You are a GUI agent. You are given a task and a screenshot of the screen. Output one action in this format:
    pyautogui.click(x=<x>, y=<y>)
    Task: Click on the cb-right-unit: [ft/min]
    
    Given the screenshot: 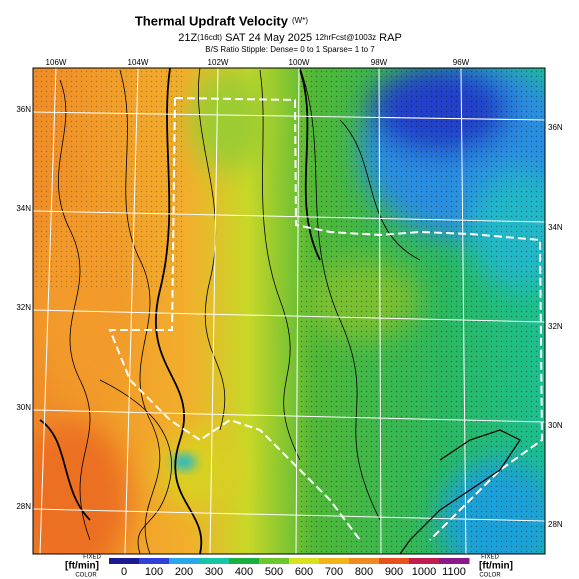 What is the action you would take?
    pyautogui.click(x=496, y=566)
    